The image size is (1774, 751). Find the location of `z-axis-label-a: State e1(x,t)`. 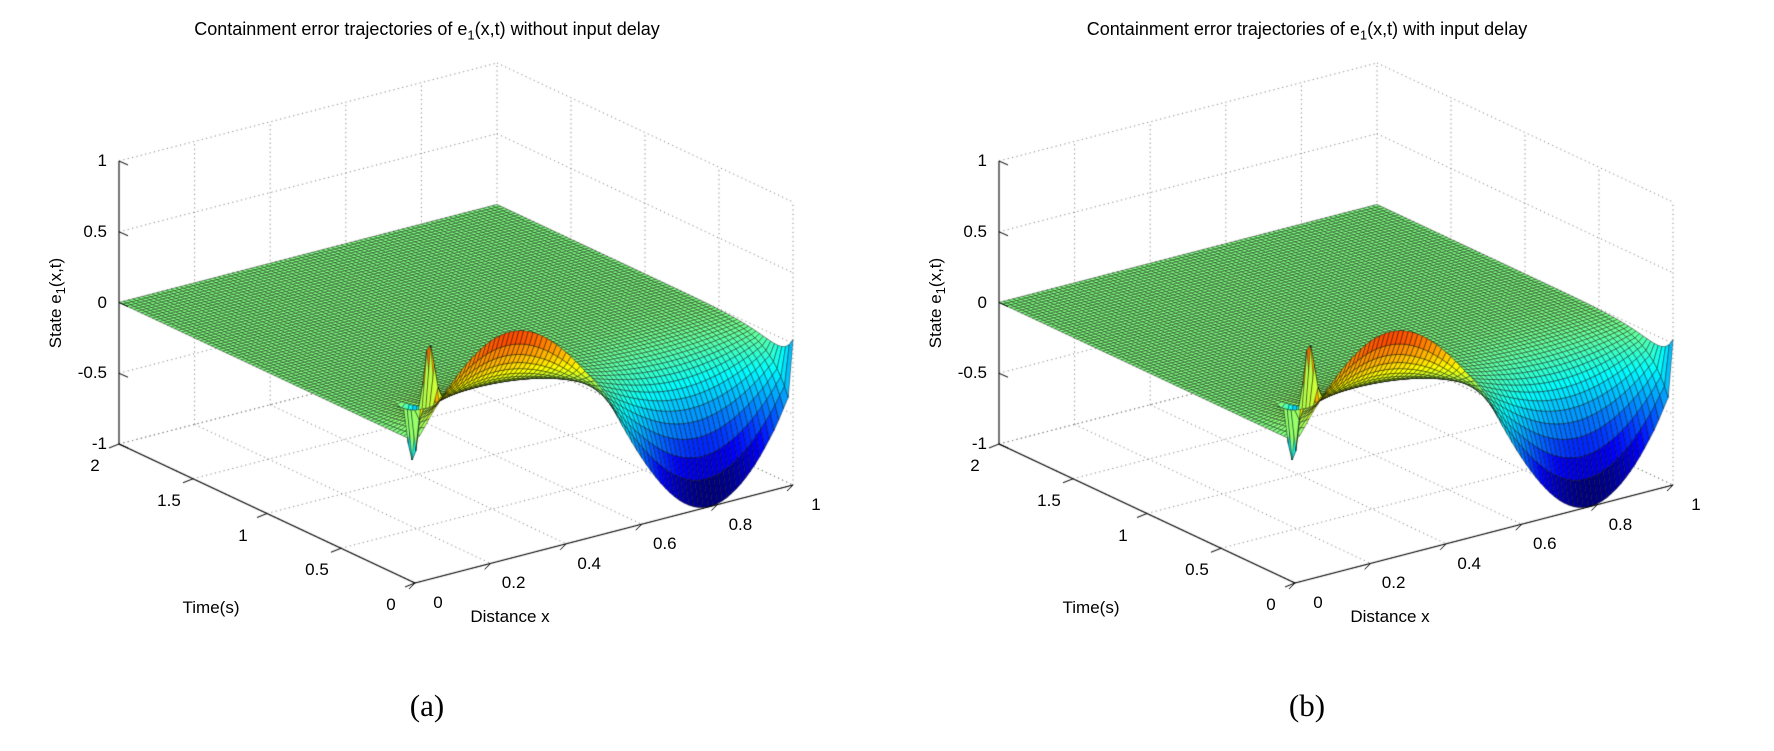

z-axis-label-a: State e1(x,t) is located at coordinates (57, 303).